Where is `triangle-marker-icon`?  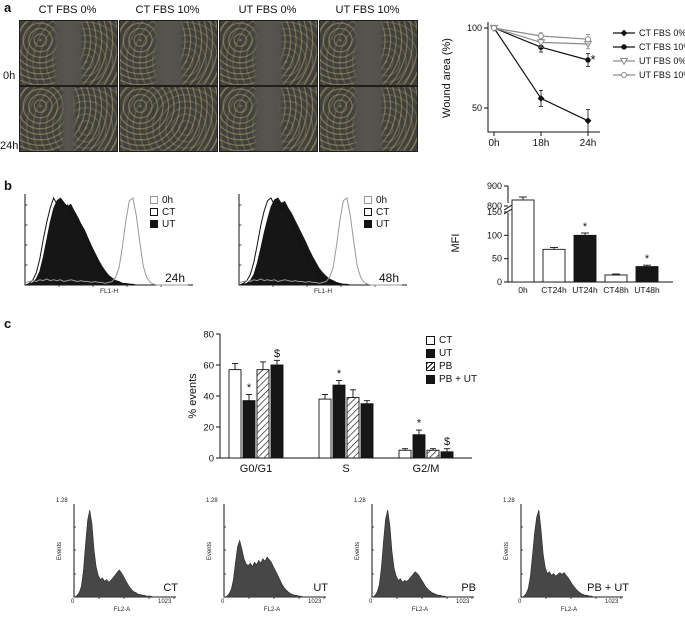 triangle-marker-icon is located at coordinates (624, 61).